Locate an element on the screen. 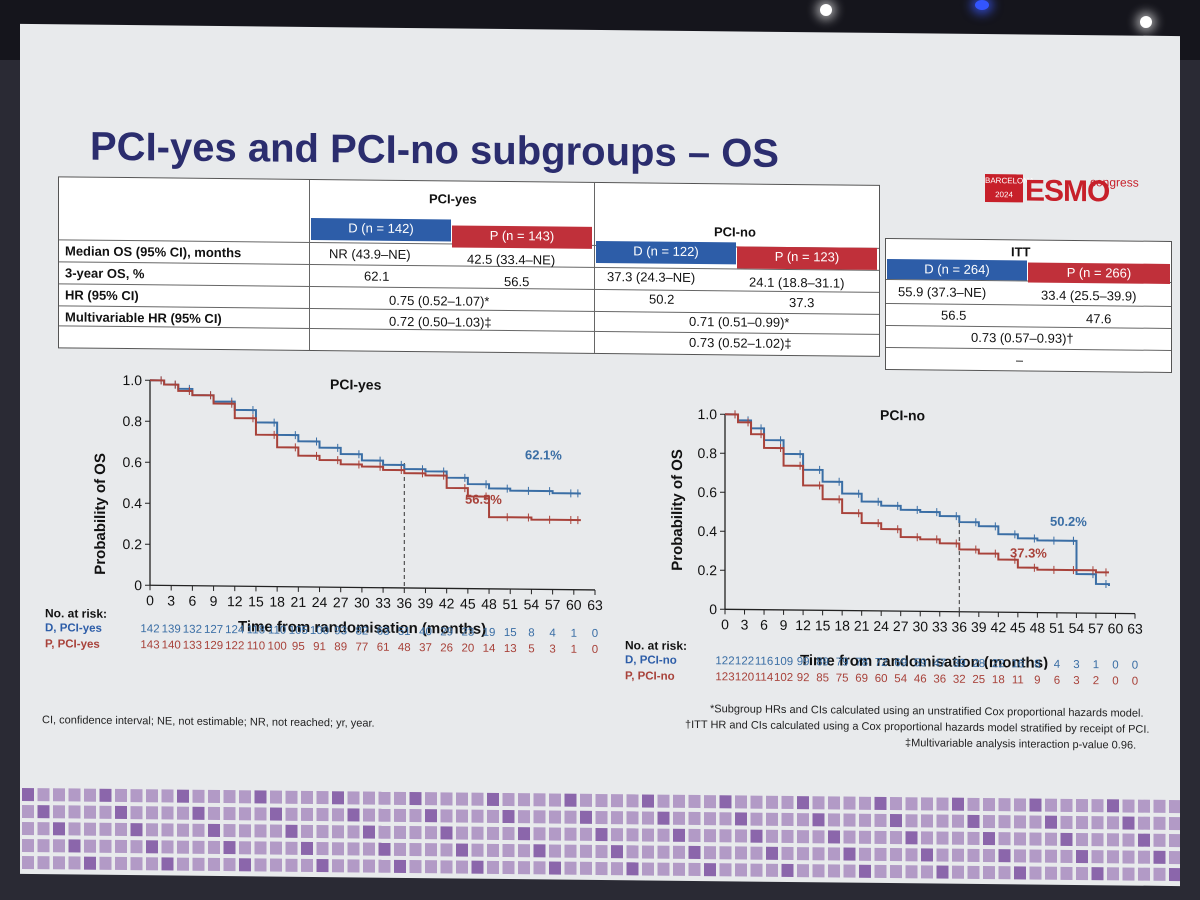  y-tick-label: 0 is located at coordinates (713, 609).